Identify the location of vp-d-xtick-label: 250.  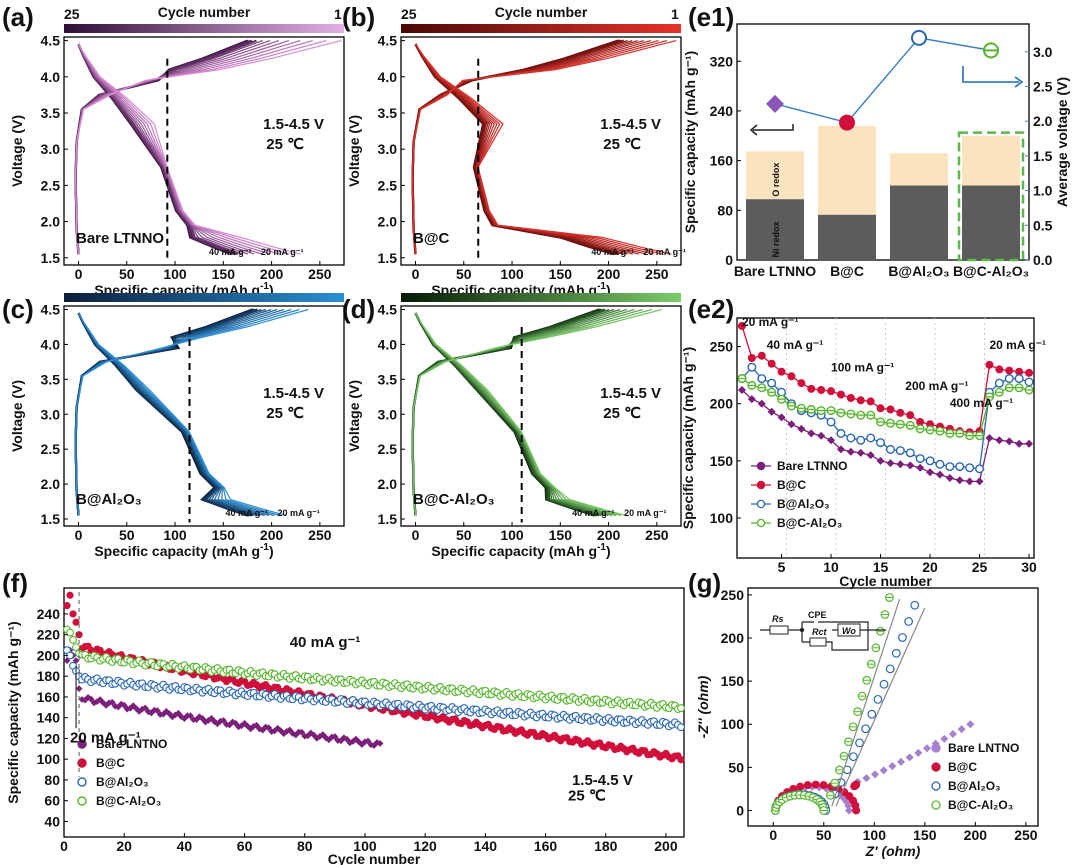
(657, 535).